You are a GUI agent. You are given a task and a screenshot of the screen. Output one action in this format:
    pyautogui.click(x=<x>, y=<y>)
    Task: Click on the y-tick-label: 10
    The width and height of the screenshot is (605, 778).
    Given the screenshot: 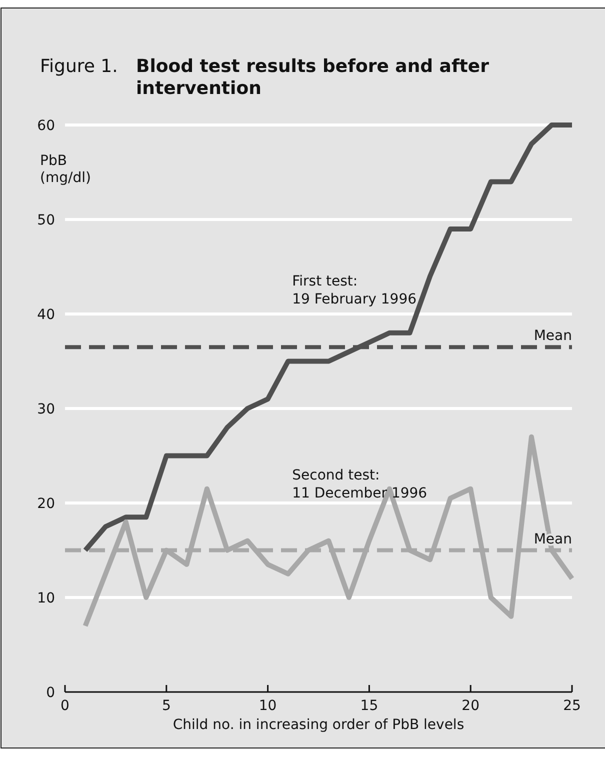 What is the action you would take?
    pyautogui.click(x=46, y=598)
    